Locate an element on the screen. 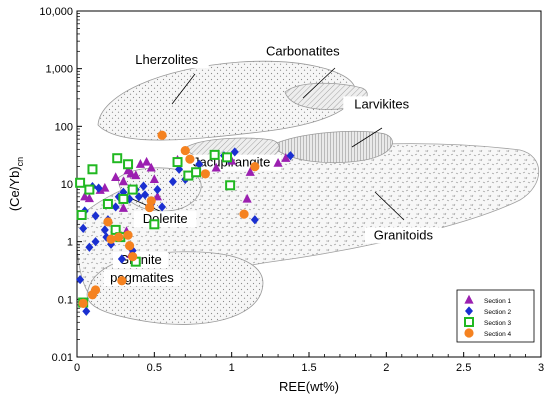  lherzolites-label-bg is located at coordinates (166, 60).